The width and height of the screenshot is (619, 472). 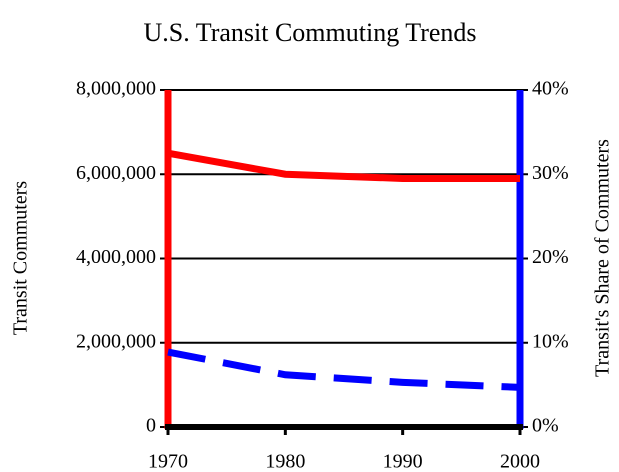 What do you see at coordinates (116, 173) in the screenshot?
I see `y-tick-label: 6,000,000` at bounding box center [116, 173].